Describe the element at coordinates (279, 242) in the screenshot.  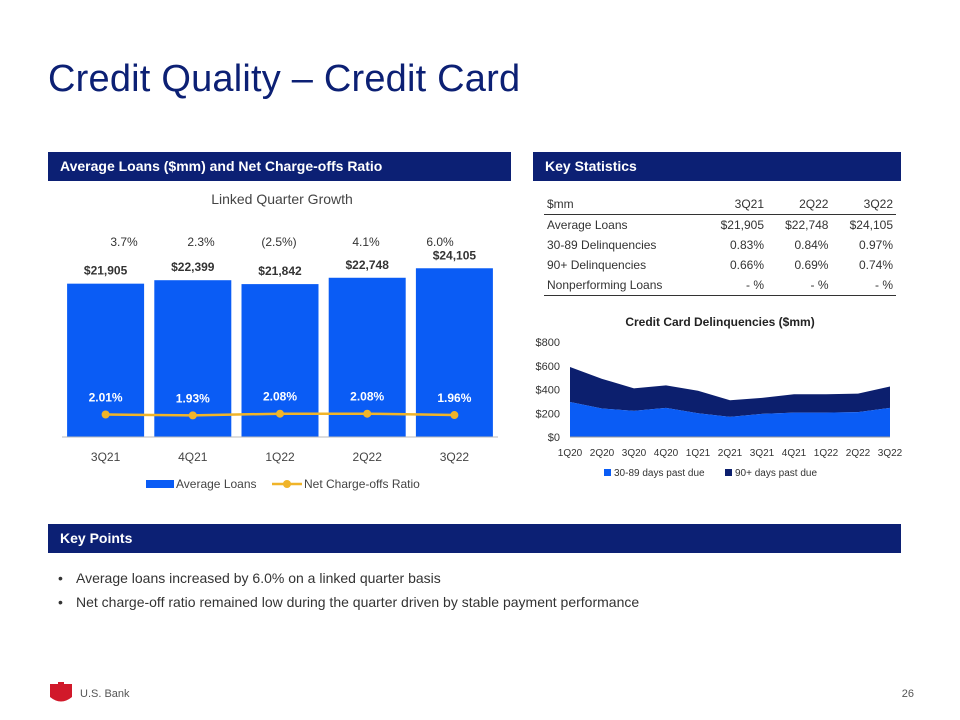
I see `growth-value: (2.5%)` at that location.